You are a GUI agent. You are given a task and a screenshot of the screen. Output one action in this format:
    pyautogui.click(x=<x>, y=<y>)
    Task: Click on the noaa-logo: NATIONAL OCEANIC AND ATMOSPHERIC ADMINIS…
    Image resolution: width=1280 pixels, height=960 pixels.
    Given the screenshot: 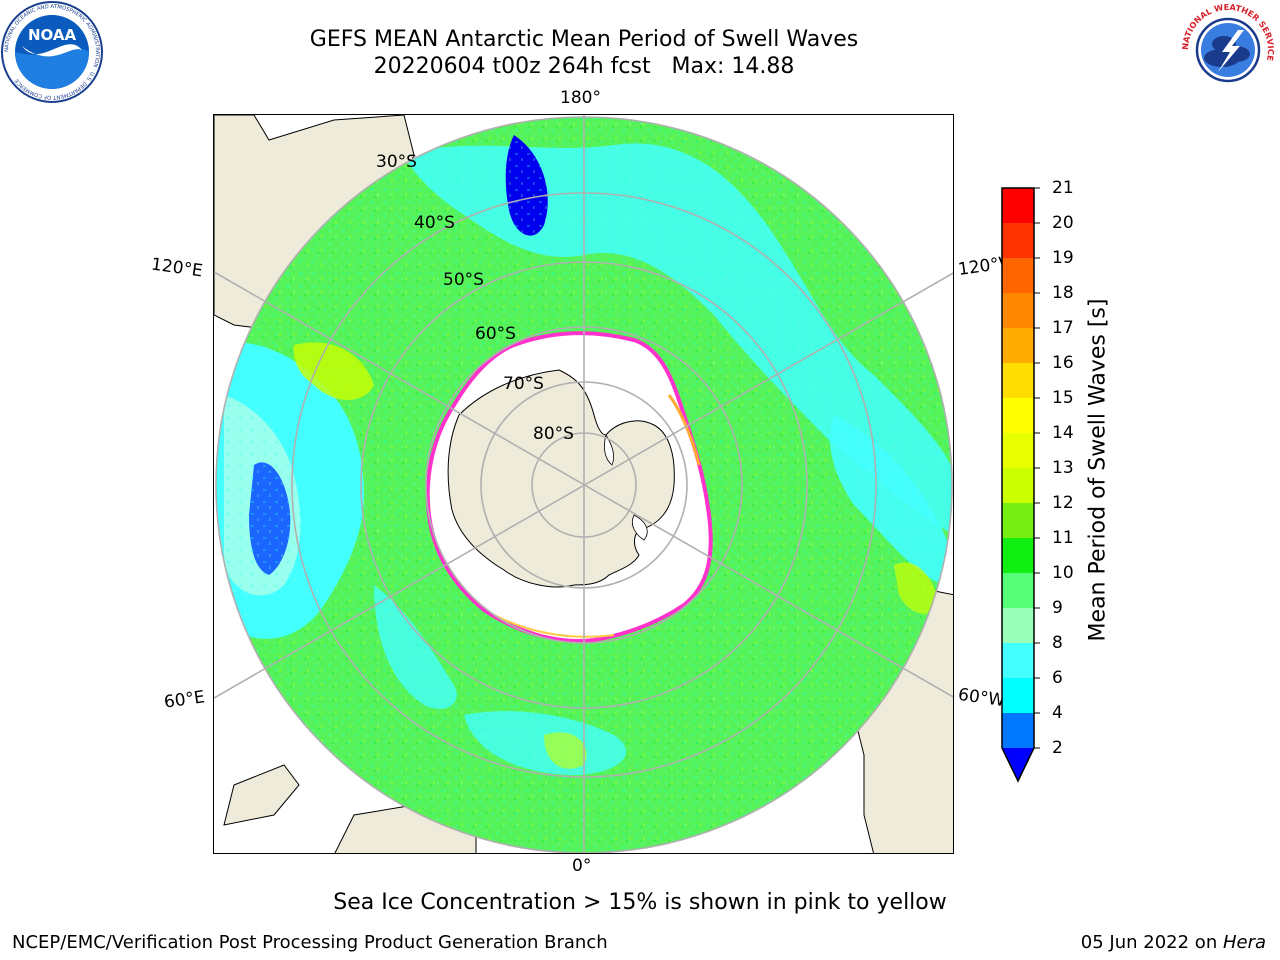 What is the action you would take?
    pyautogui.click(x=52, y=54)
    